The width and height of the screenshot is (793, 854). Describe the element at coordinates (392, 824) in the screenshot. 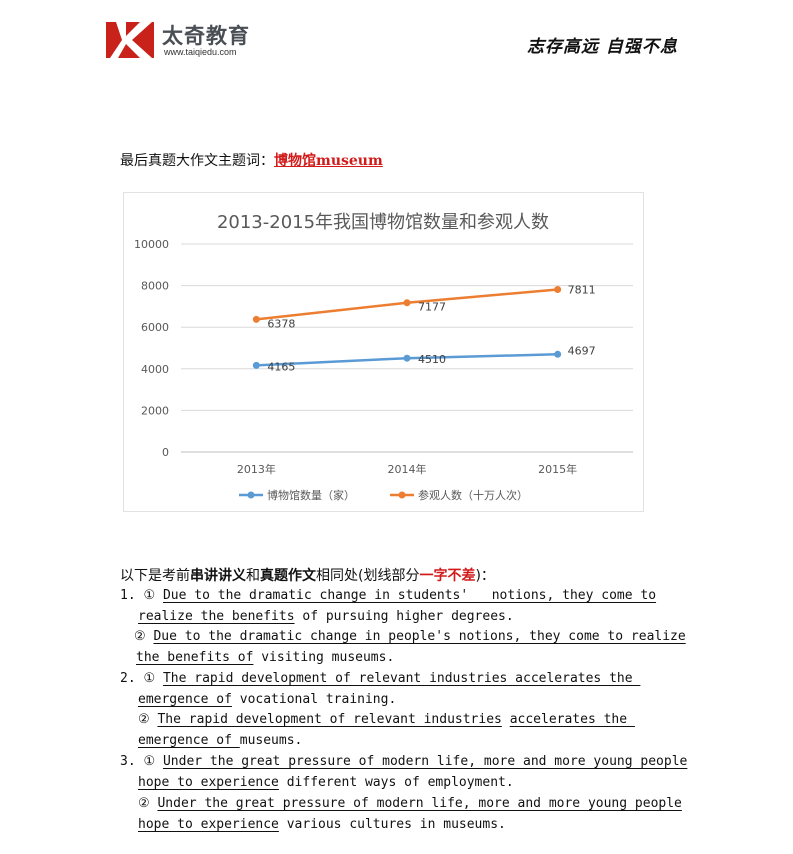

I see `text-segment: various cultures in museums.` at that location.